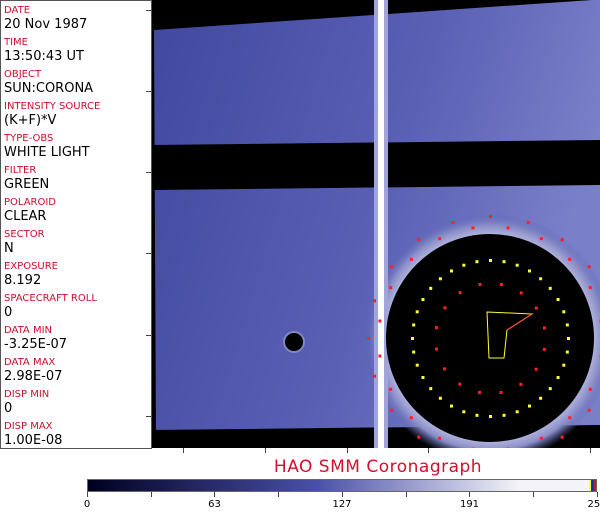 This screenshot has height=512, width=600. Describe the element at coordinates (30, 362) in the screenshot. I see `field-label: DATA MAX` at that location.